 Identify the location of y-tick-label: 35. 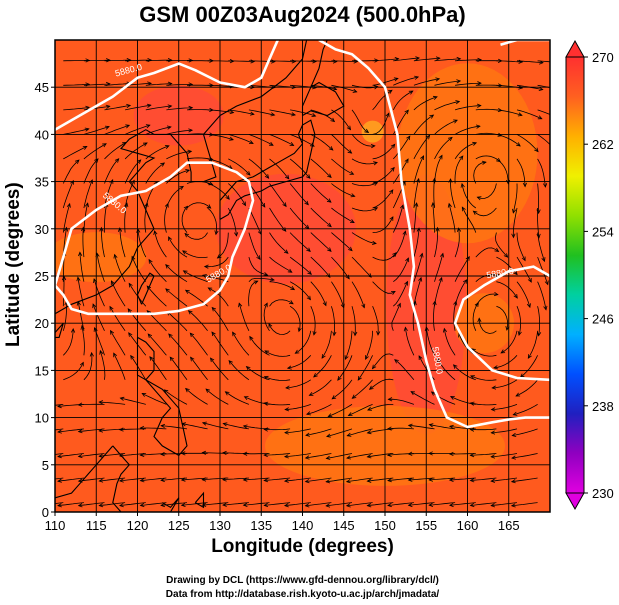
(42, 182).